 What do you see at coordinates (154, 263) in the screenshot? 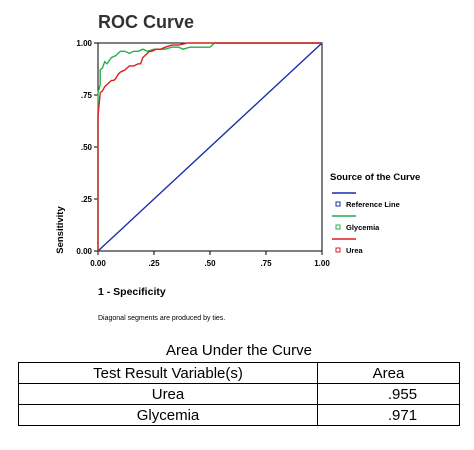
I see `x-tick-label: .25` at bounding box center [154, 263].